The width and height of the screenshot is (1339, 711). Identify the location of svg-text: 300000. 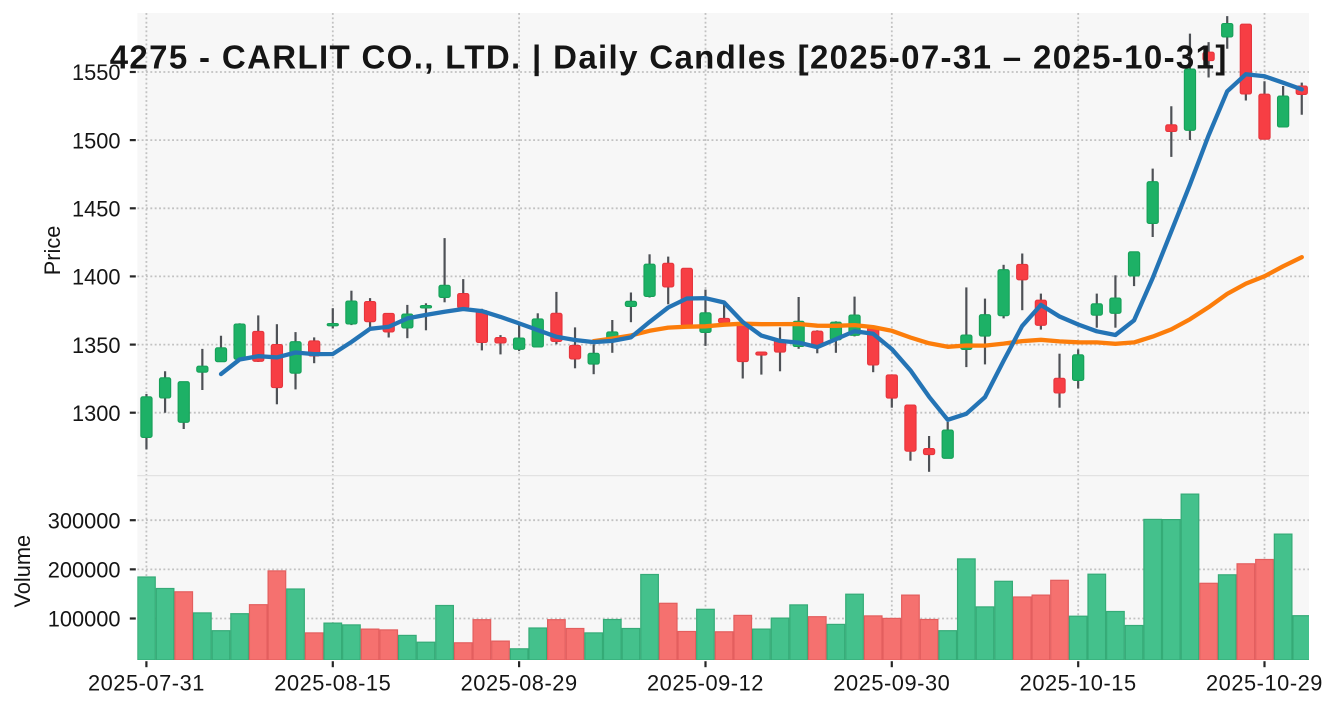
(84, 520).